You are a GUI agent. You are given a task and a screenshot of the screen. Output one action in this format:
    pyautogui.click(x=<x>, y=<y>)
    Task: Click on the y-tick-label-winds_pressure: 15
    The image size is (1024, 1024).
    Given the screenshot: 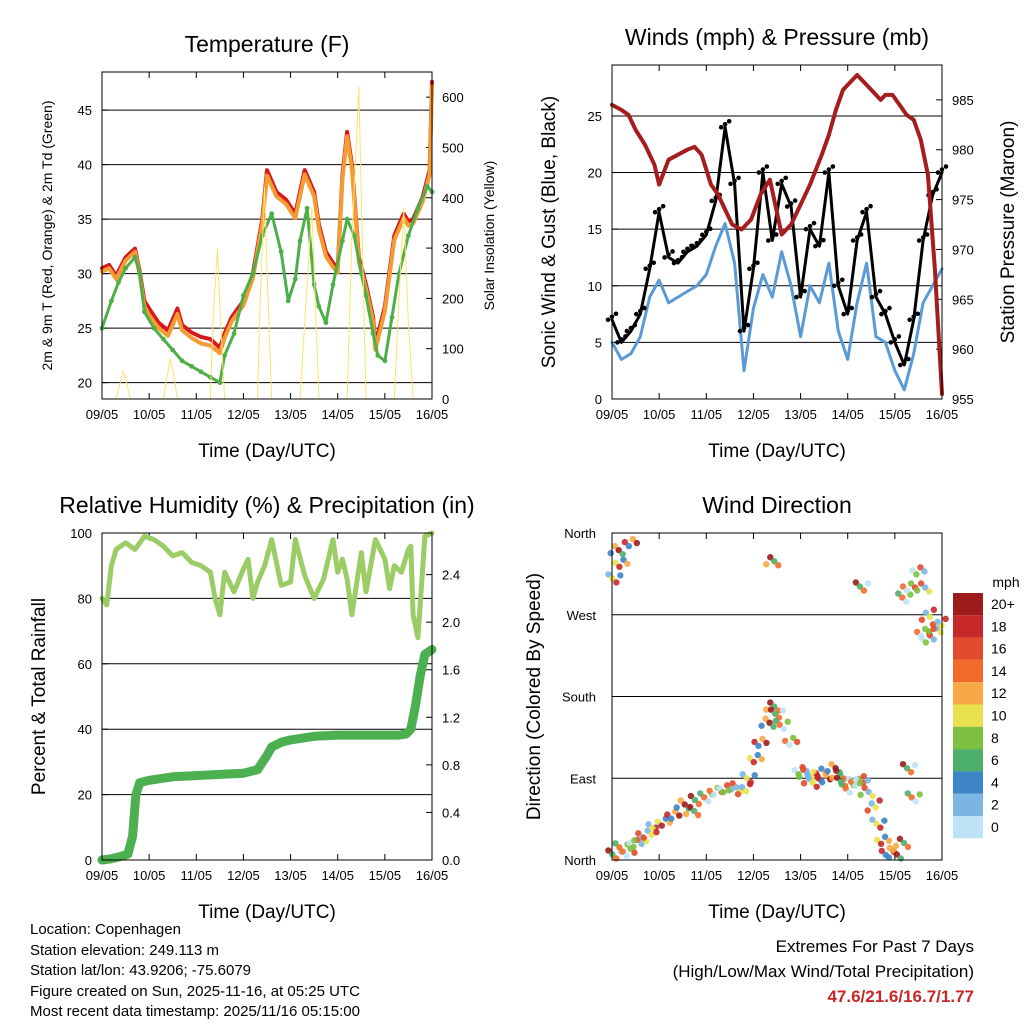 What is the action you would take?
    pyautogui.click(x=595, y=229)
    